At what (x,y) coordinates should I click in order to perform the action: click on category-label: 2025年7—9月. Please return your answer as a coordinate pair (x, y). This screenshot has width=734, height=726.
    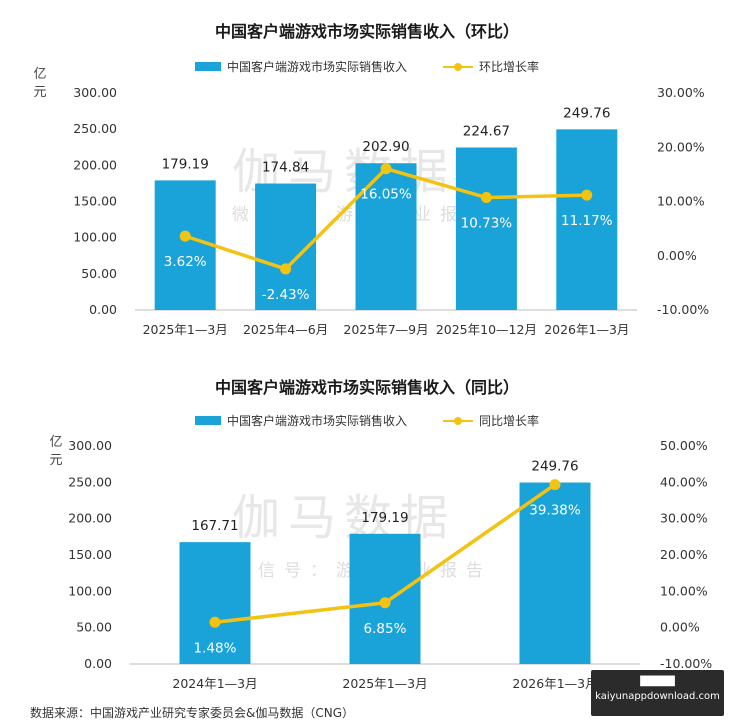
    Looking at the image, I should click on (385, 329).